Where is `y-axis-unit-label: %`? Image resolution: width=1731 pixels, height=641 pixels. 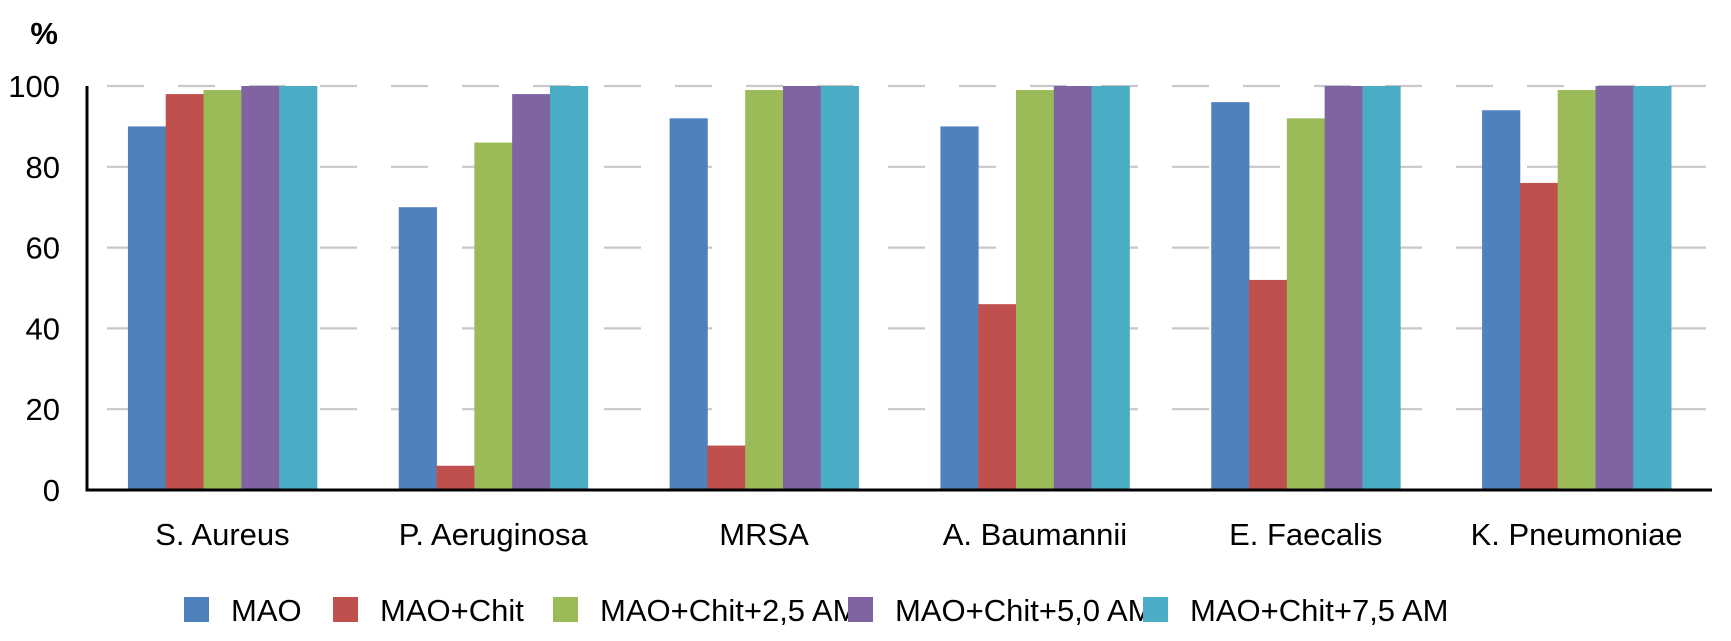 y-axis-unit-label: % is located at coordinates (44, 33).